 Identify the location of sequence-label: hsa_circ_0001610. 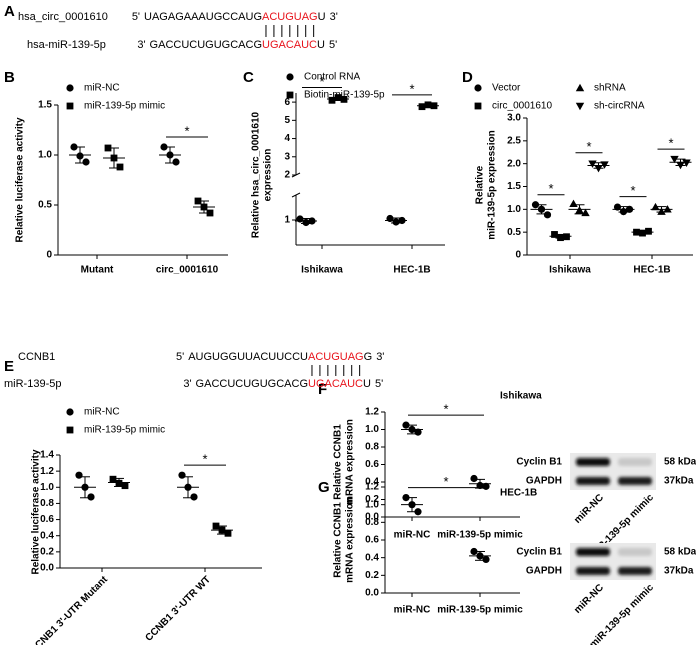
(63, 17).